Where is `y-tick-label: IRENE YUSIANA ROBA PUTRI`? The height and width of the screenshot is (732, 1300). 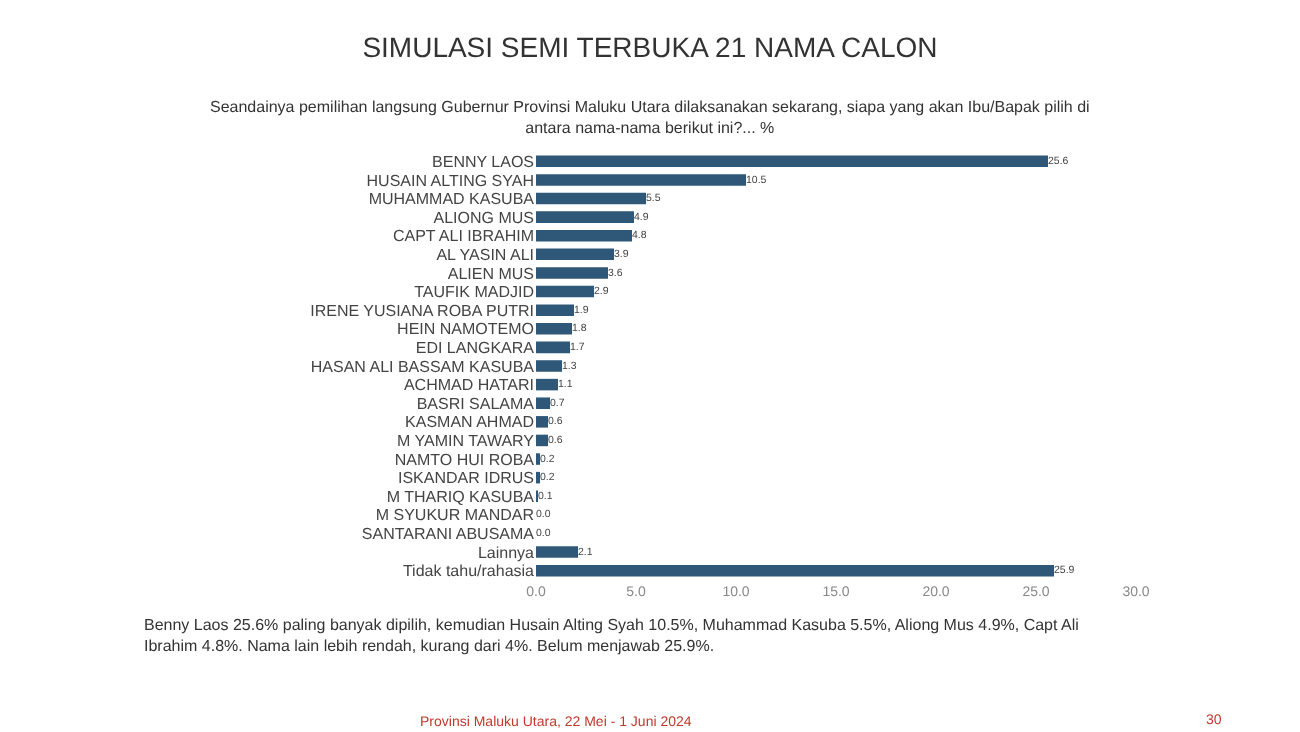 y-tick-label: IRENE YUSIANA ROBA PUTRI is located at coordinates (422, 310).